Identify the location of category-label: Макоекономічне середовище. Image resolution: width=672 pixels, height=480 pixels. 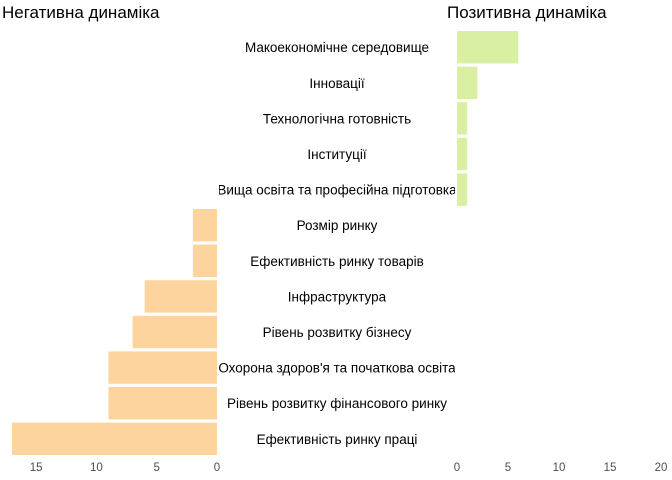
(337, 47).